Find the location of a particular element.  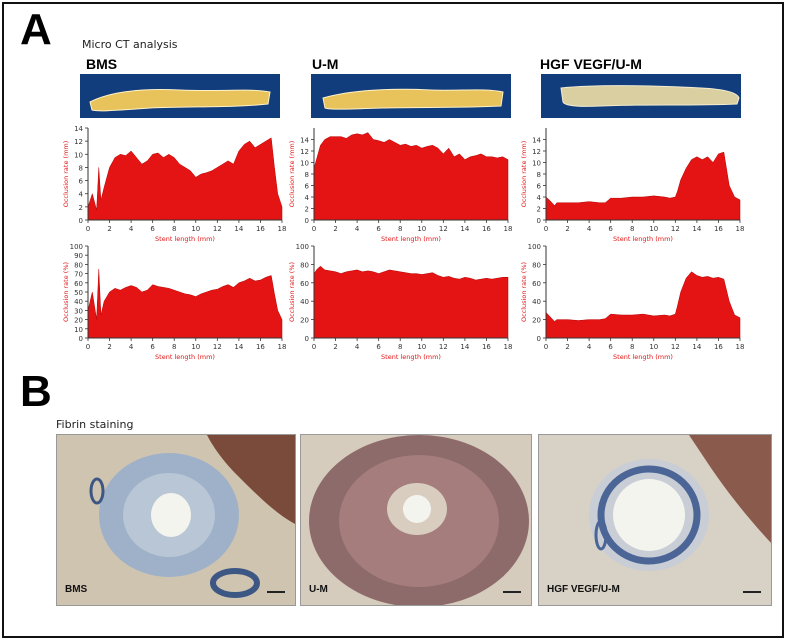

group-title-hgf: HGF VEGF/U-M is located at coordinates (591, 64).